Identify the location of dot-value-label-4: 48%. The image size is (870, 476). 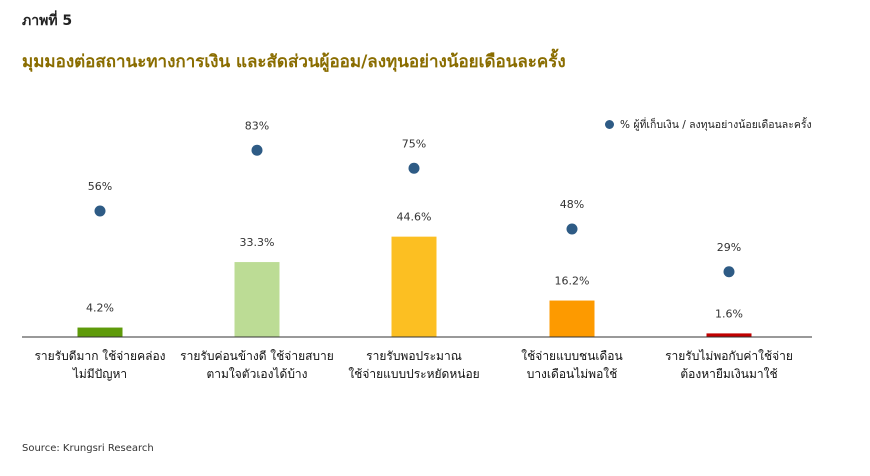
(572, 204).